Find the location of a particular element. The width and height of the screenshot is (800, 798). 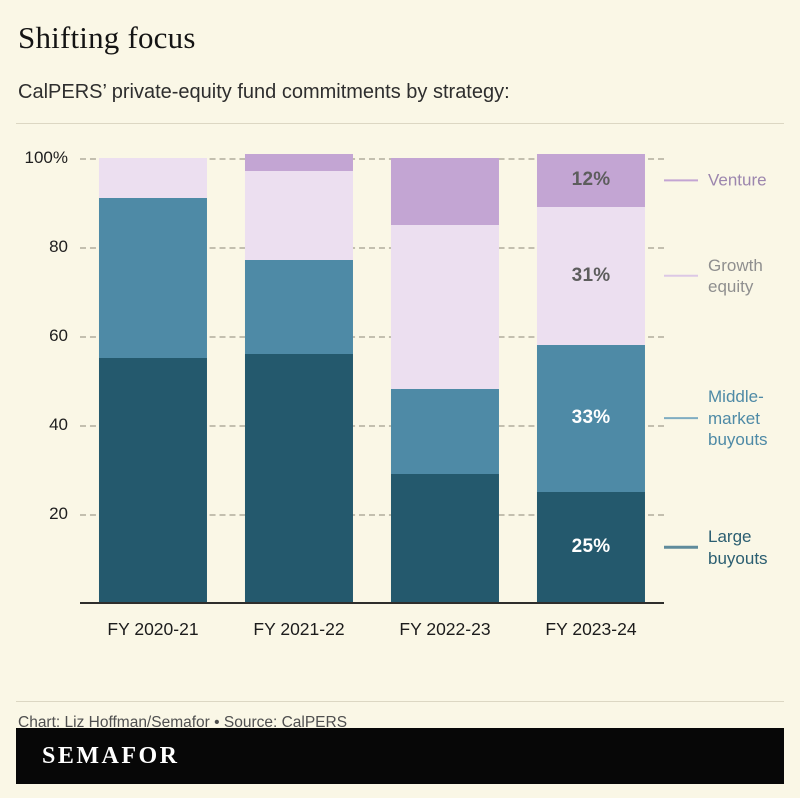

x-axis: FY 2020-21 FY 2021-22 FY 2022-23 FY 2023-24 is located at coordinates (372, 629).